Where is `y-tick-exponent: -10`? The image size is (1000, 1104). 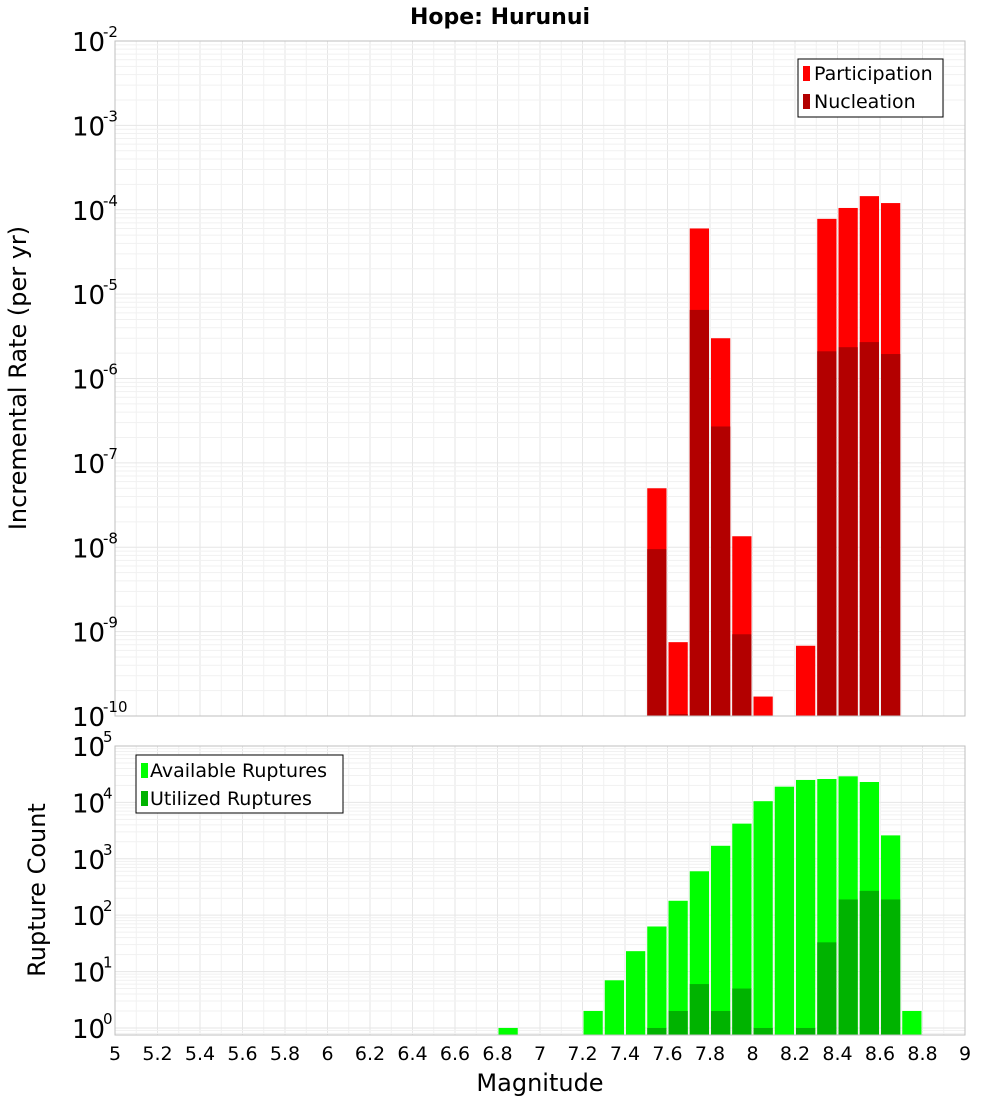
y-tick-exponent: -10 is located at coordinates (115, 707).